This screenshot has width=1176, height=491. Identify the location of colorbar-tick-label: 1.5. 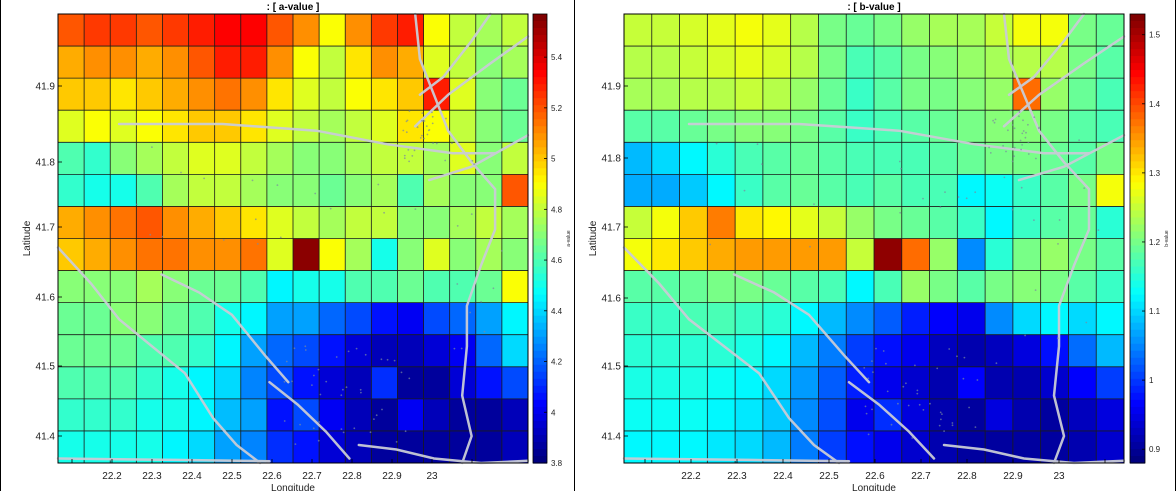
(1155, 35).